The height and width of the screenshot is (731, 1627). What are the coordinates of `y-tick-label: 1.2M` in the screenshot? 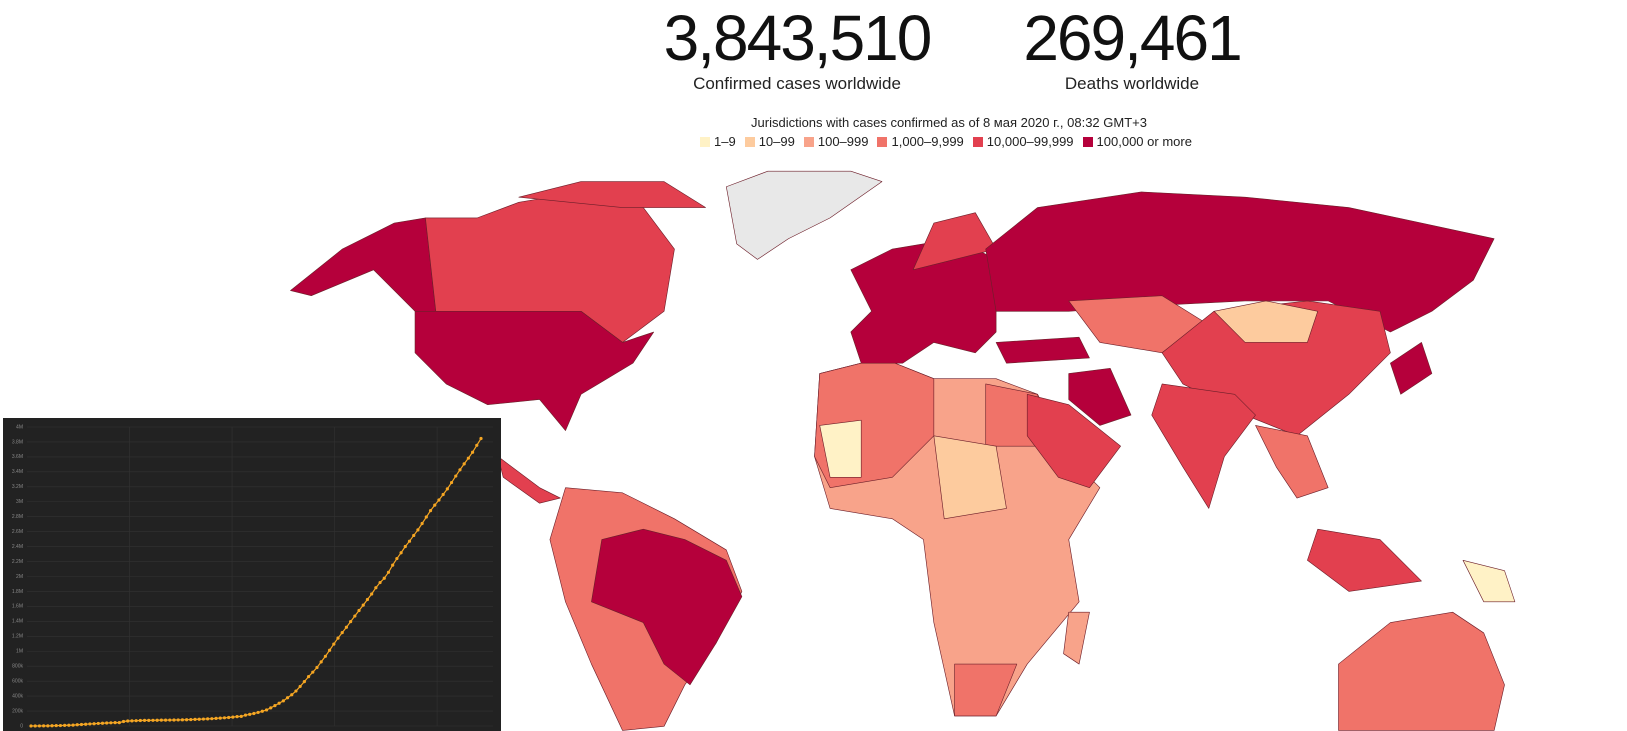 It's located at (17, 637).